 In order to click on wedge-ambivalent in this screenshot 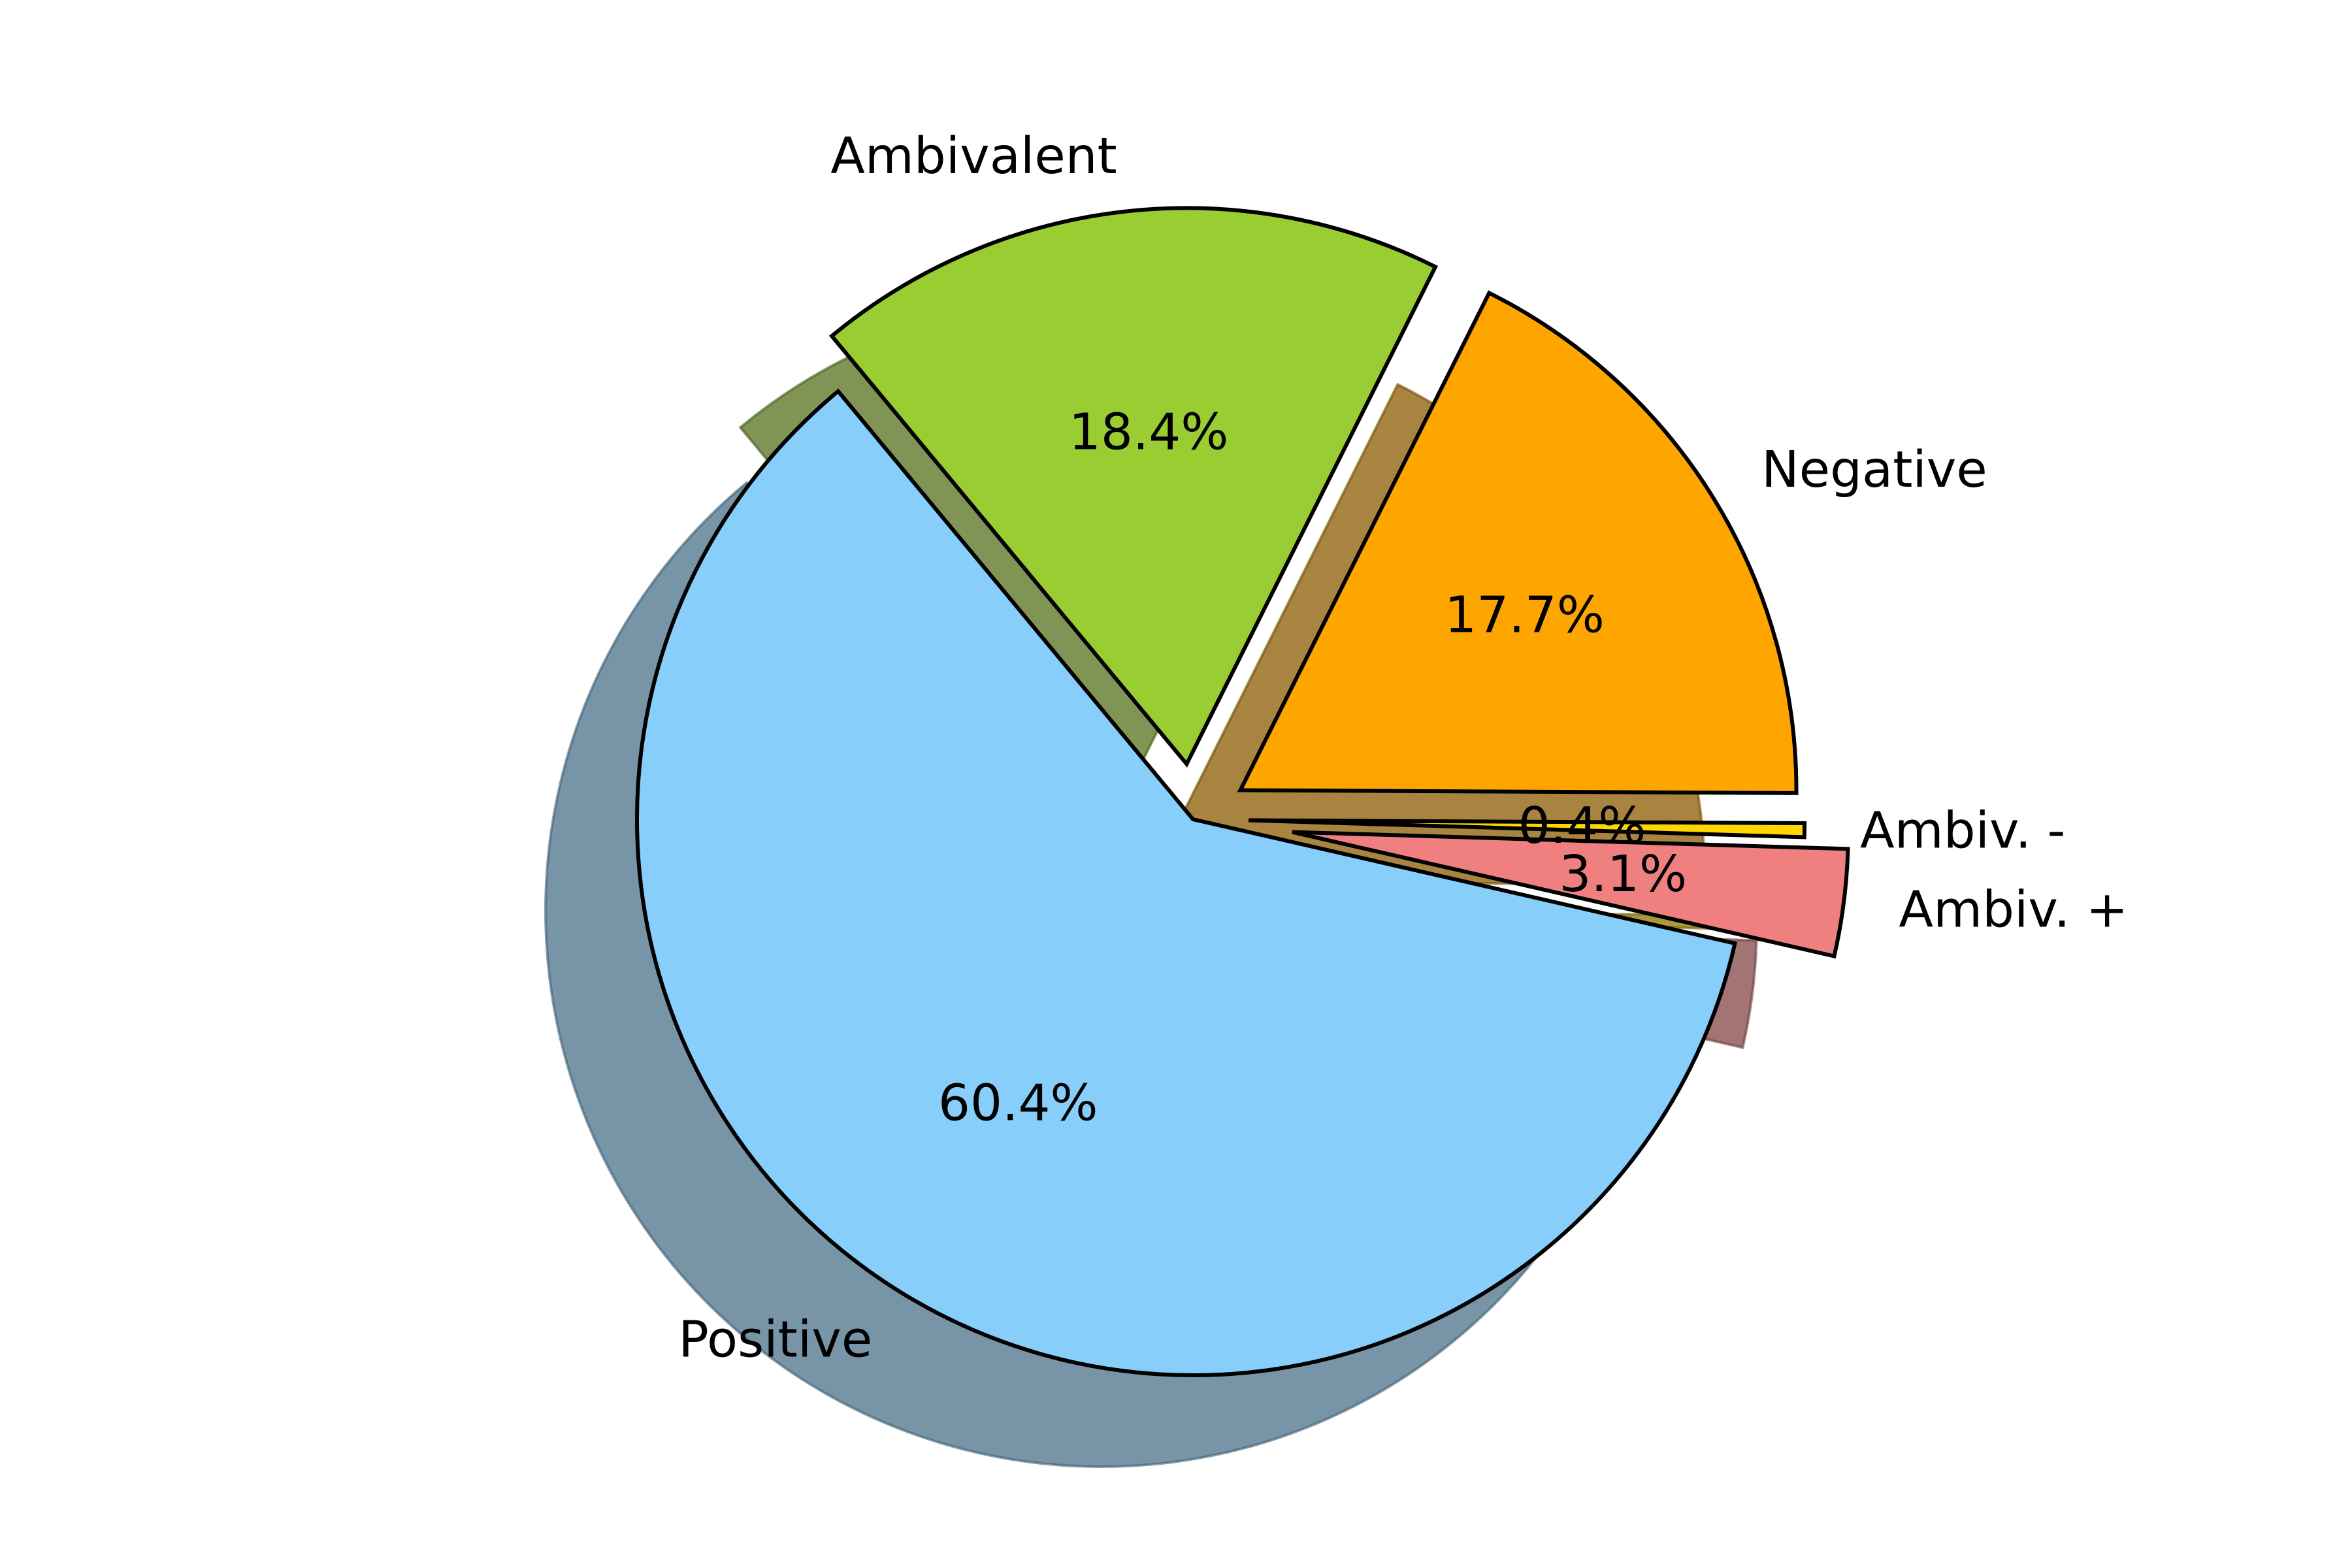, I will do `click(1133, 487)`.